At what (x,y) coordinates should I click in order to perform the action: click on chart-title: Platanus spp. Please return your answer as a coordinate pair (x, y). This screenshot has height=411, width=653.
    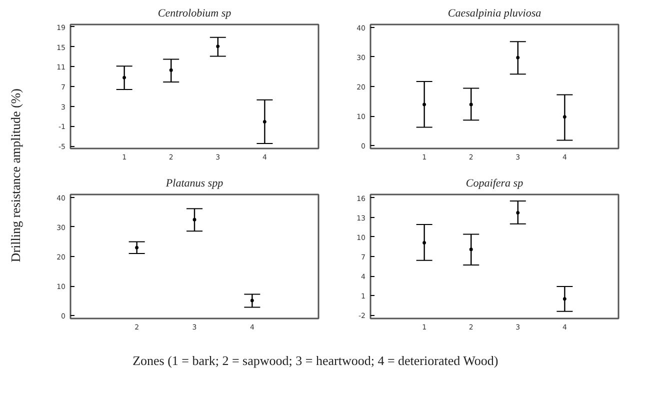
    Looking at the image, I should click on (194, 184).